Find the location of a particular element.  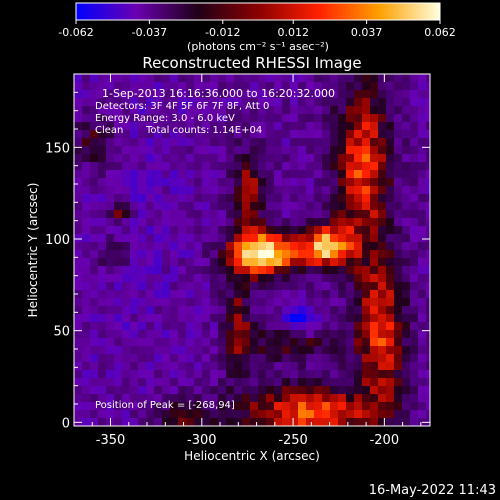

y-tick-label: 0 is located at coordinates (66, 423).